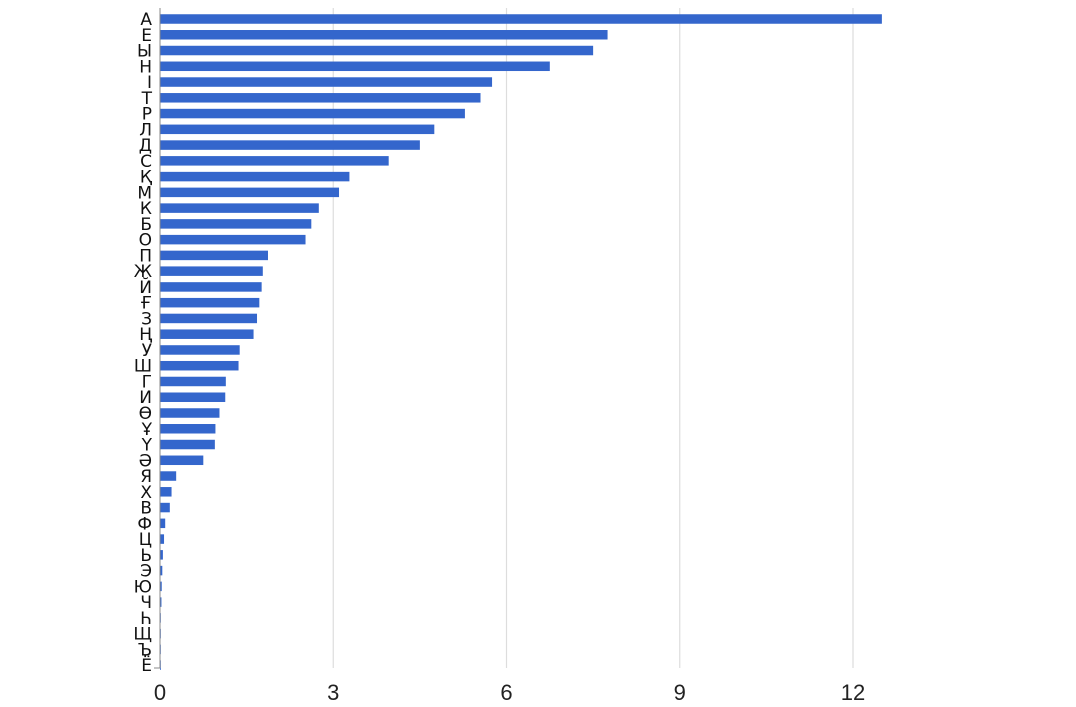  I want to click on category-label: С, so click(146, 162).